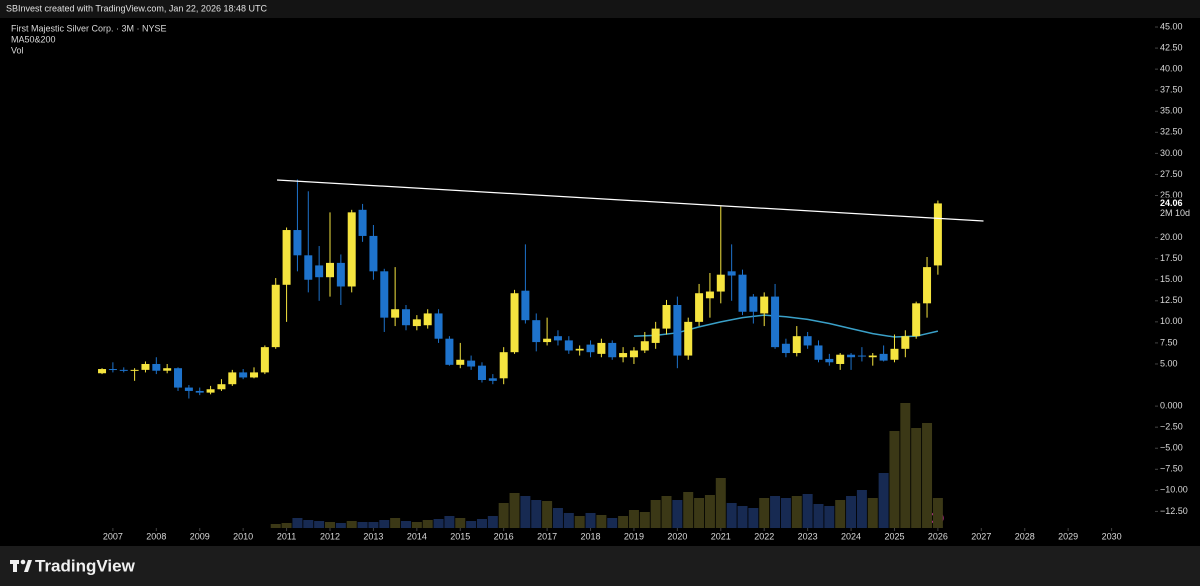 The image size is (1200, 586). What do you see at coordinates (21, 565) in the screenshot?
I see `brand-logo` at bounding box center [21, 565].